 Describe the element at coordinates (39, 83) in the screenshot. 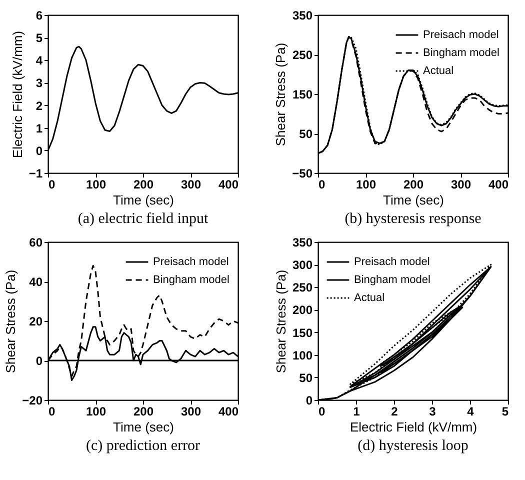

I see `y-tick-label: 3` at that location.